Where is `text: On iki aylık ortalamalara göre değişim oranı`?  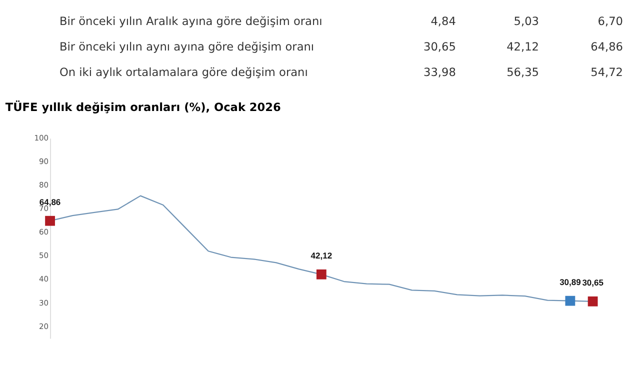 text: On iki aylık ortalamalara göre değişim oranı is located at coordinates (183, 71).